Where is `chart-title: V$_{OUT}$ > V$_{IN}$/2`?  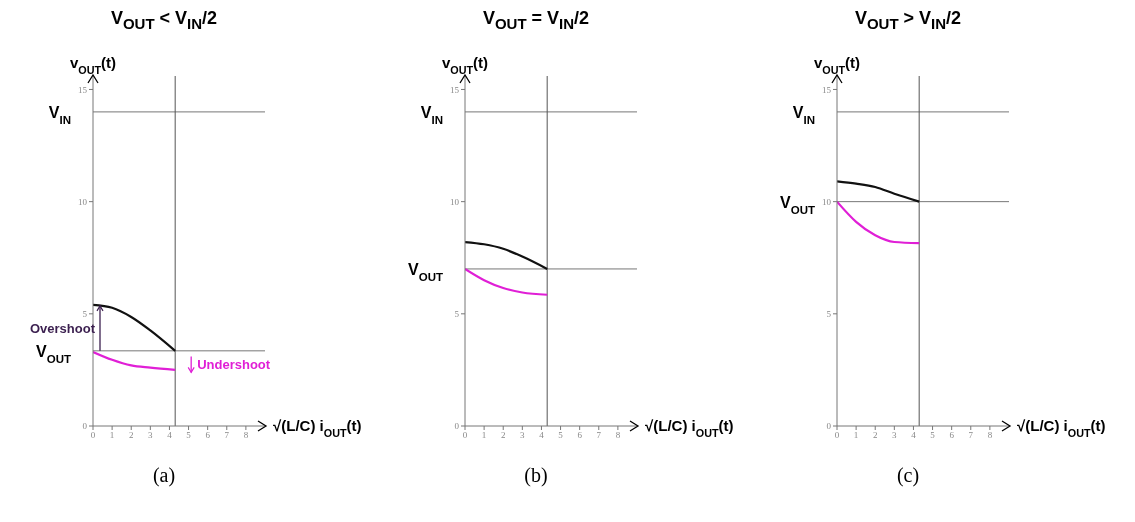 chart-title: V$_{OUT}$ > V$_{IN}$/2 is located at coordinates (908, 21).